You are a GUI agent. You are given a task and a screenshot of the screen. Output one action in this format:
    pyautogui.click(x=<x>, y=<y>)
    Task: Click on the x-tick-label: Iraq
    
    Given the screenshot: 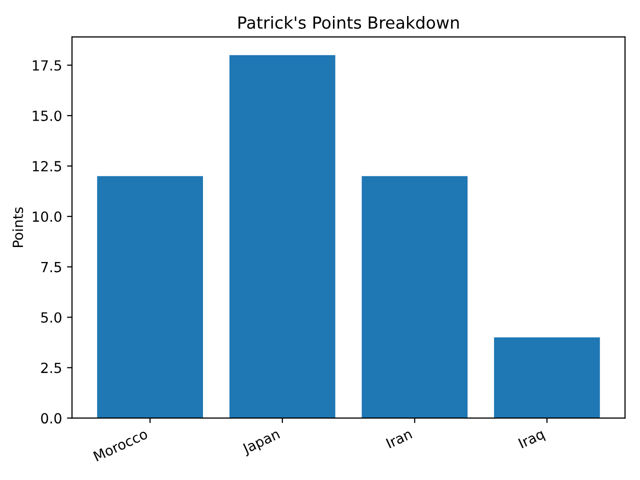 What is the action you would take?
    pyautogui.click(x=532, y=439)
    